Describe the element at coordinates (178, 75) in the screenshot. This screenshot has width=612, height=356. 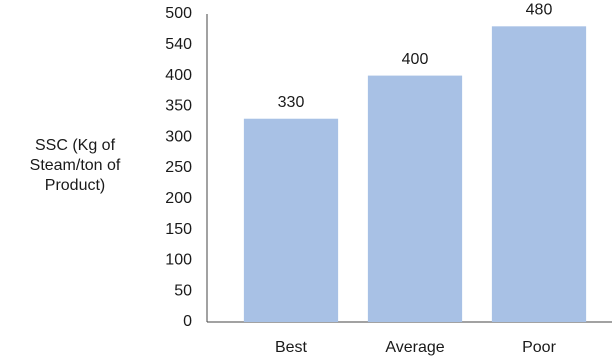
I see `y-tick-label: 400` at that location.